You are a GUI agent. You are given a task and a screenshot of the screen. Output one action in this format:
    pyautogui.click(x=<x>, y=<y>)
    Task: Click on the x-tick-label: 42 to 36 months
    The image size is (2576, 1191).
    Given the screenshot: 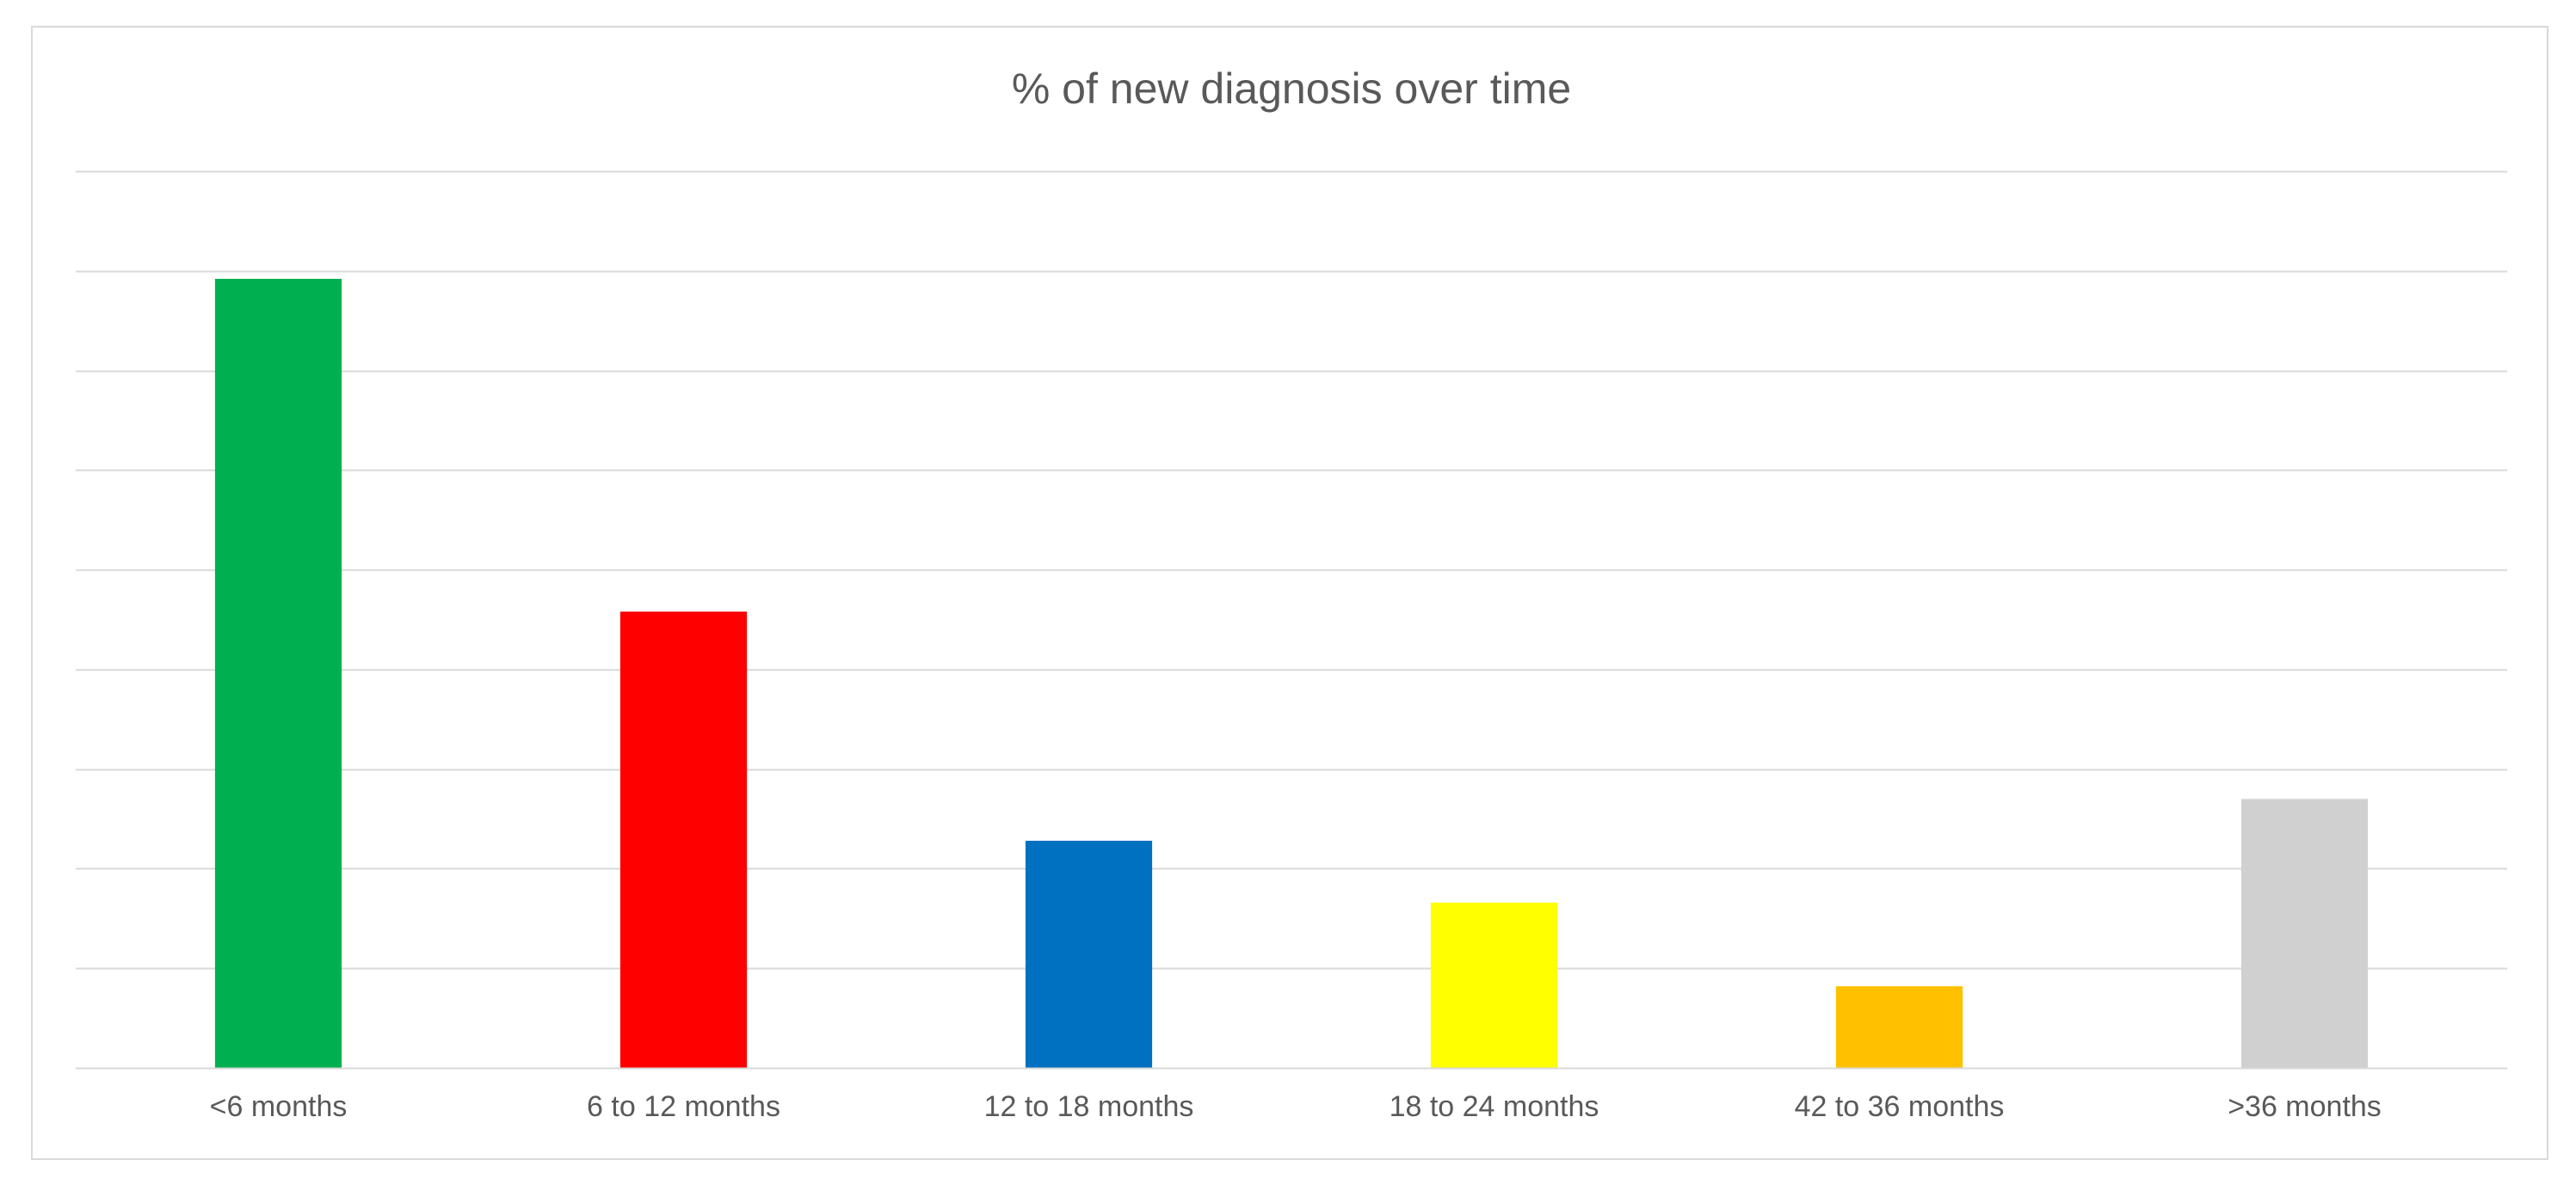 What is the action you would take?
    pyautogui.click(x=1900, y=1106)
    